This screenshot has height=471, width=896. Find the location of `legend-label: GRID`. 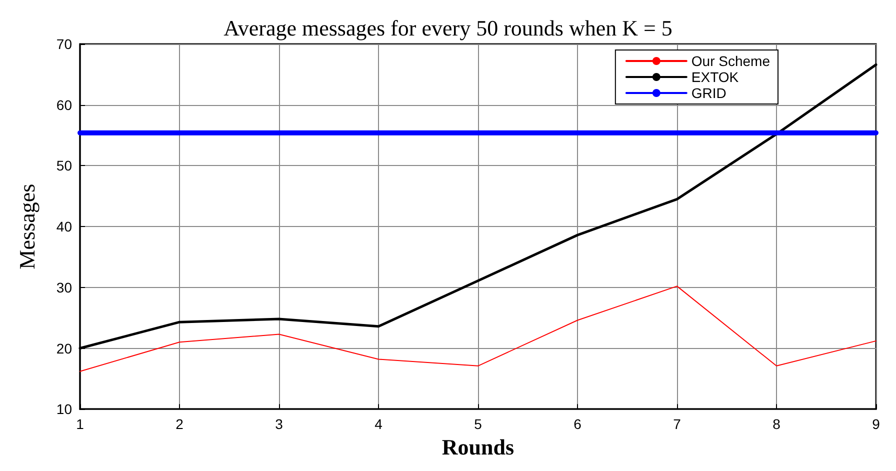

legend-label: GRID is located at coordinates (708, 93).